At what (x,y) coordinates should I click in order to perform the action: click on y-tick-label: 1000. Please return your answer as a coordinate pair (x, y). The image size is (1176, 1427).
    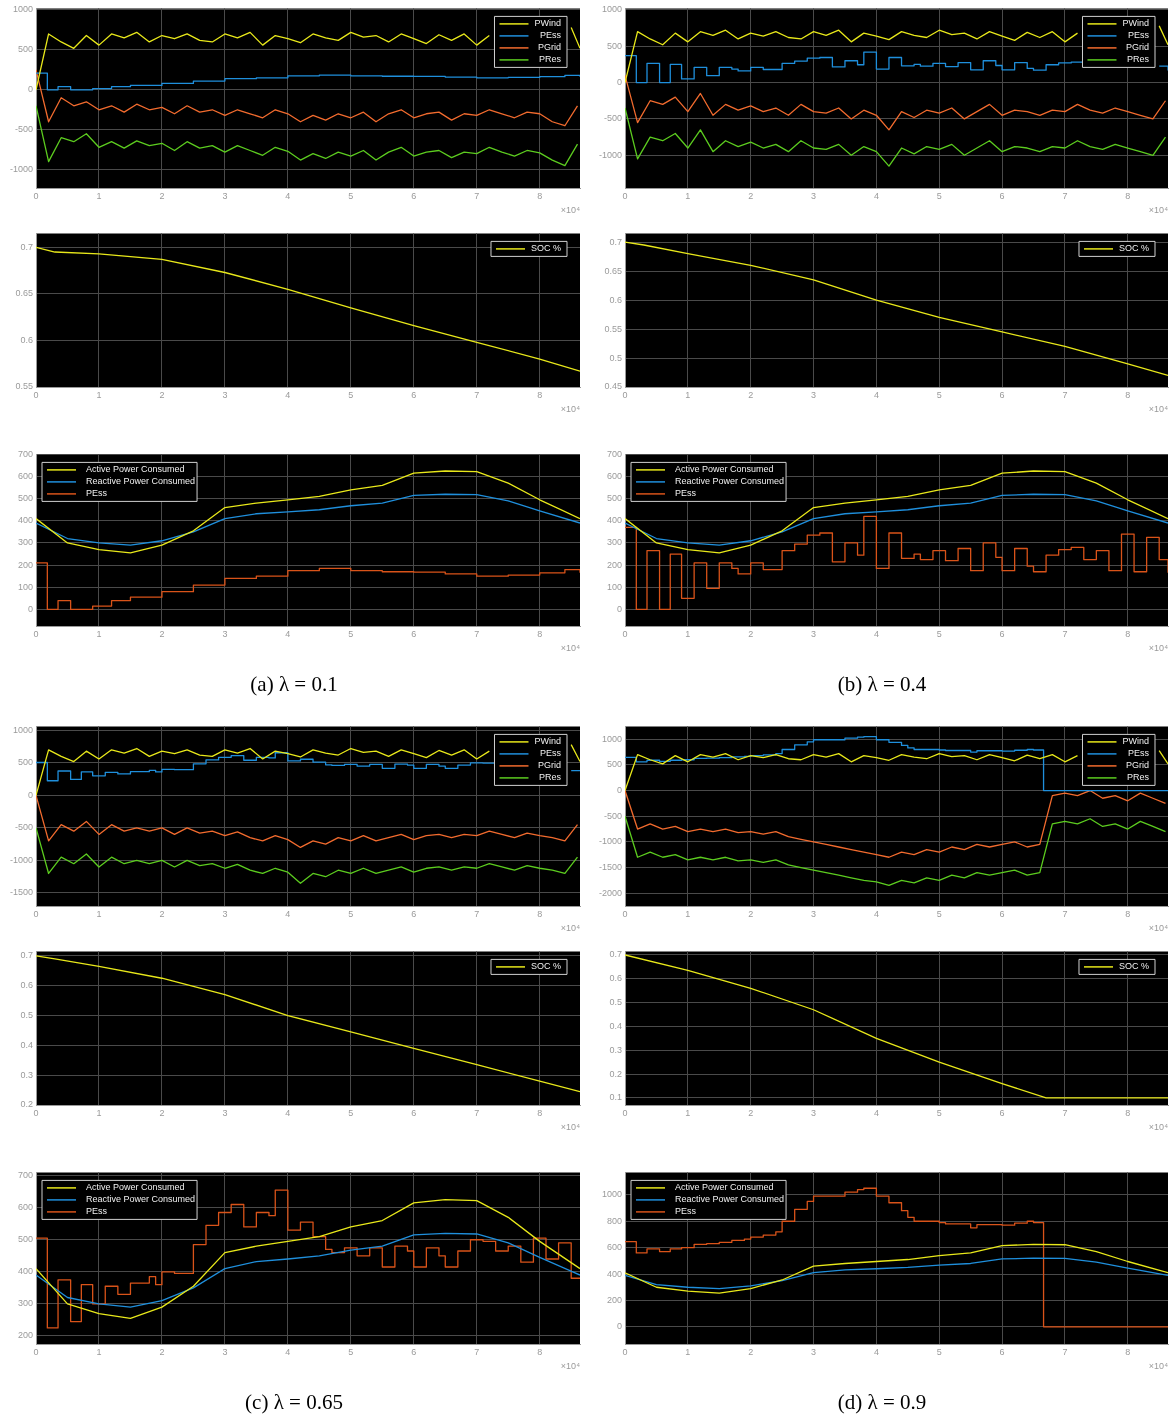
    Looking at the image, I should click on (22, 9).